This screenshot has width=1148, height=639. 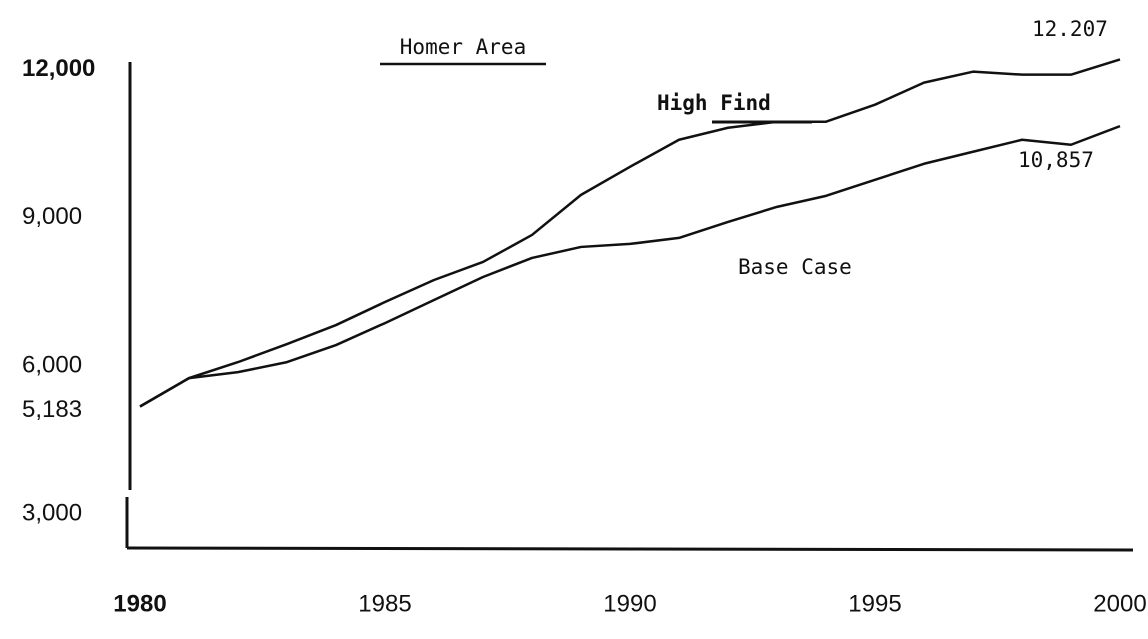 What do you see at coordinates (58, 68) in the screenshot?
I see `y-tick-label: 12,000` at bounding box center [58, 68].